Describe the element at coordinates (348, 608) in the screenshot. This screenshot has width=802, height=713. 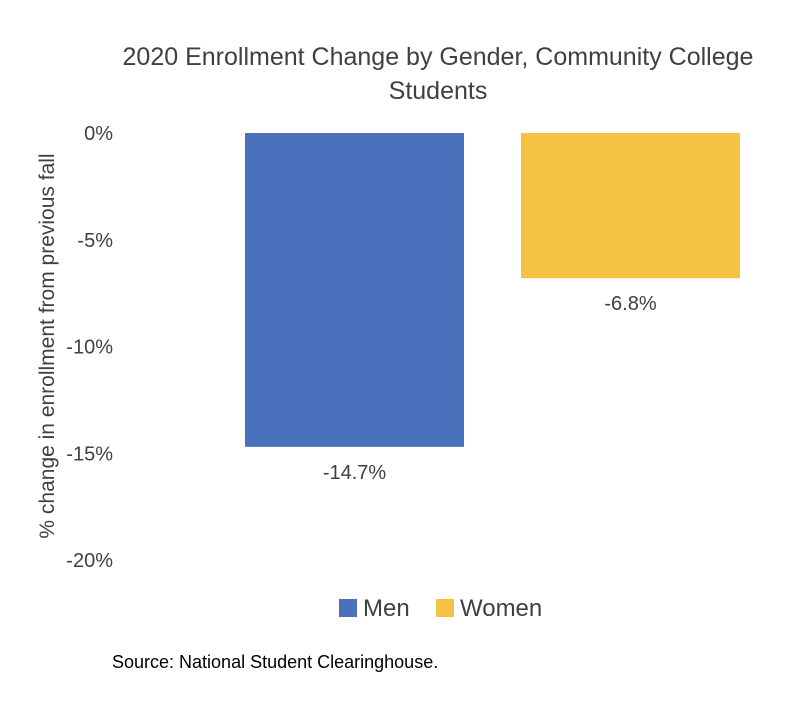
I see `legend-swatch-men` at that location.